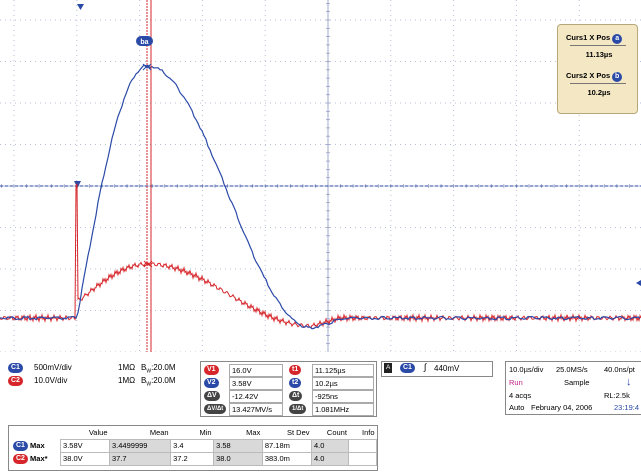 The height and width of the screenshot is (472, 641). What do you see at coordinates (98, 368) in the screenshot?
I see `ch1-settings: C1 500mV/div 1MΩ BW:20.0M` at bounding box center [98, 368].